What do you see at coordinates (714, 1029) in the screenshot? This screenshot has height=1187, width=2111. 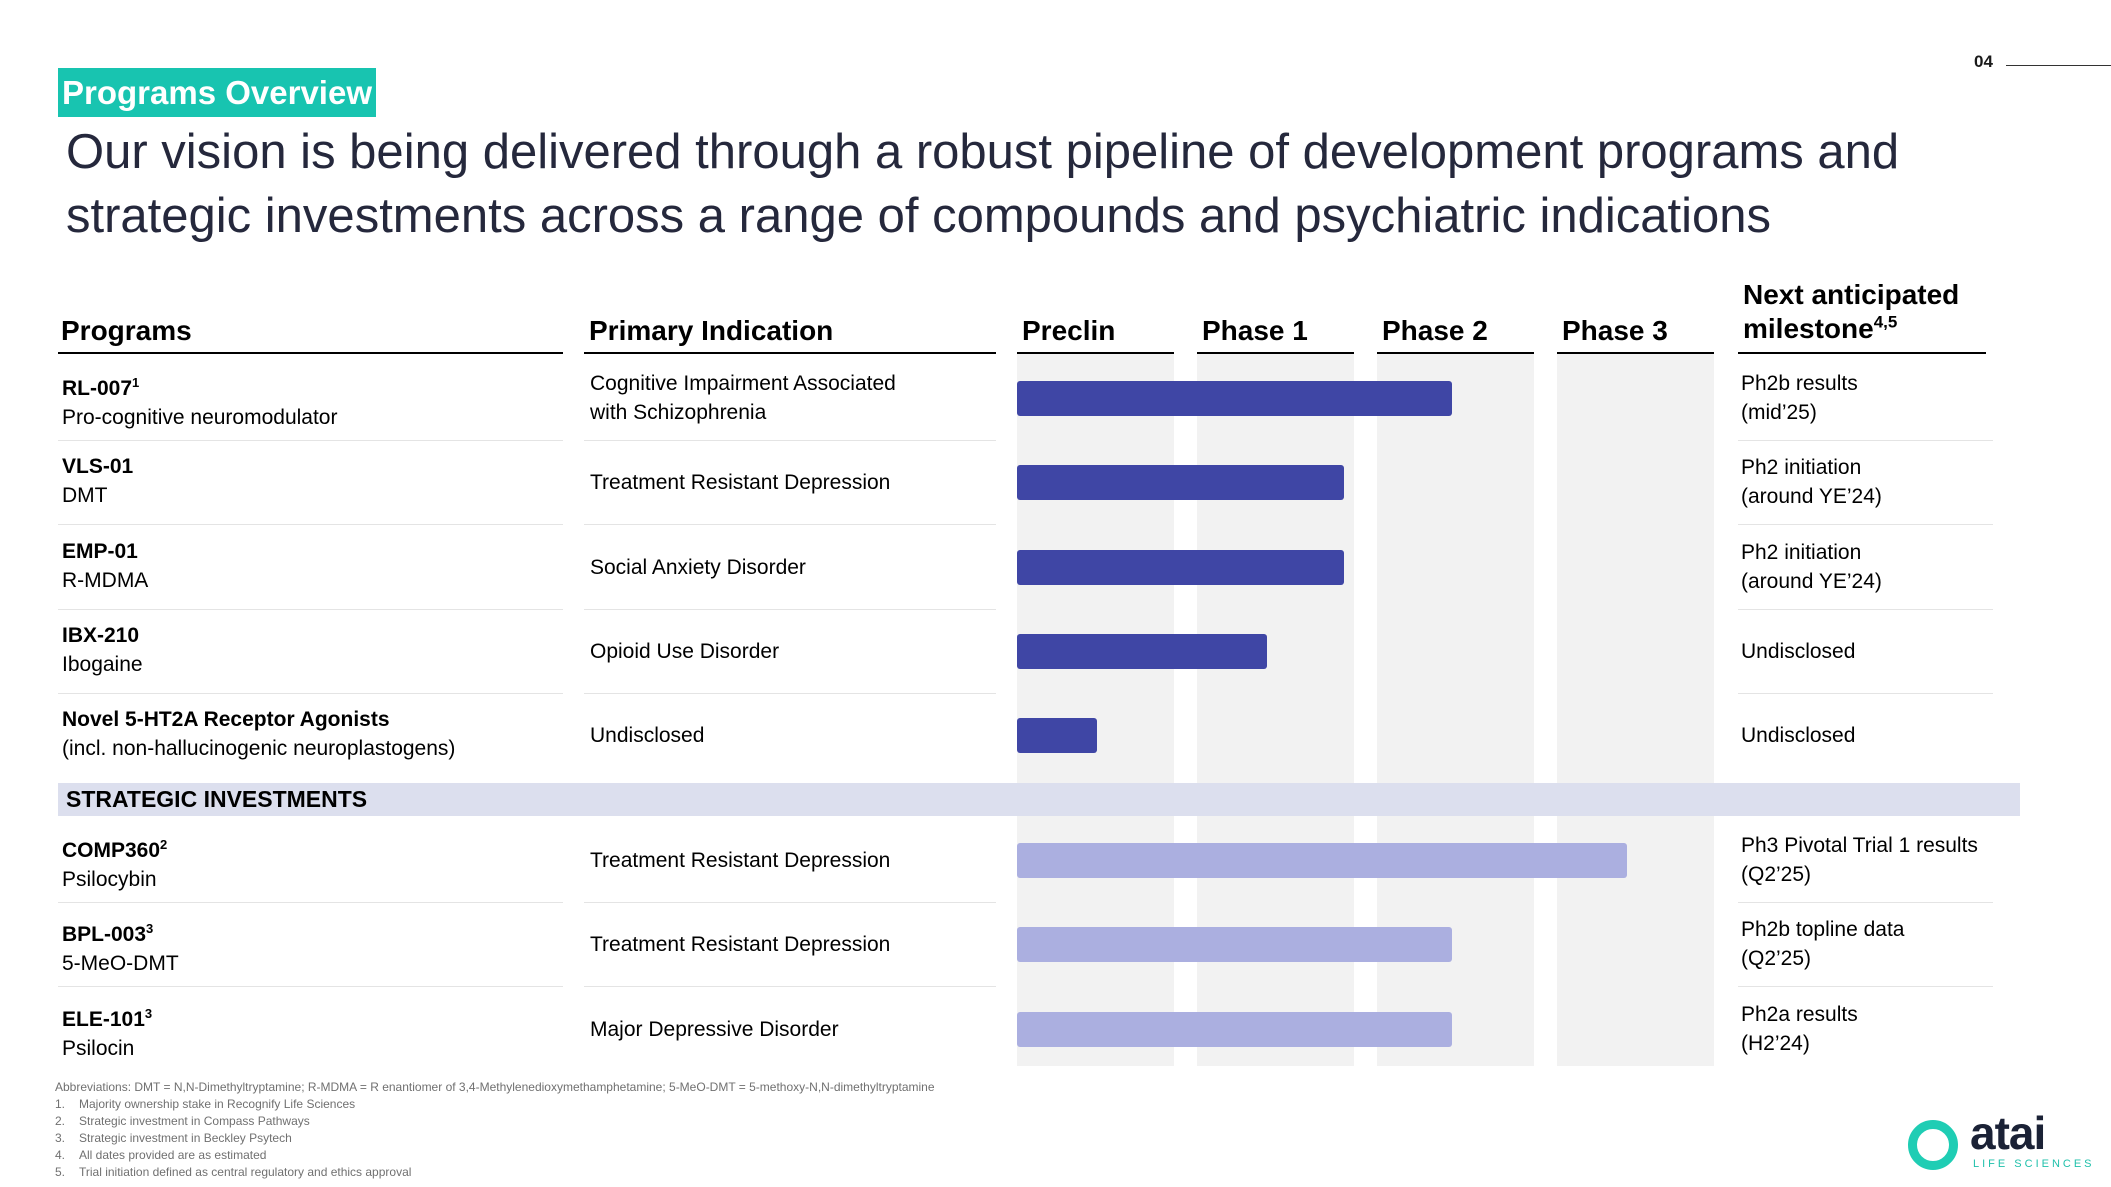 I see `indication-line: Major Depressive Disorder` at bounding box center [714, 1029].